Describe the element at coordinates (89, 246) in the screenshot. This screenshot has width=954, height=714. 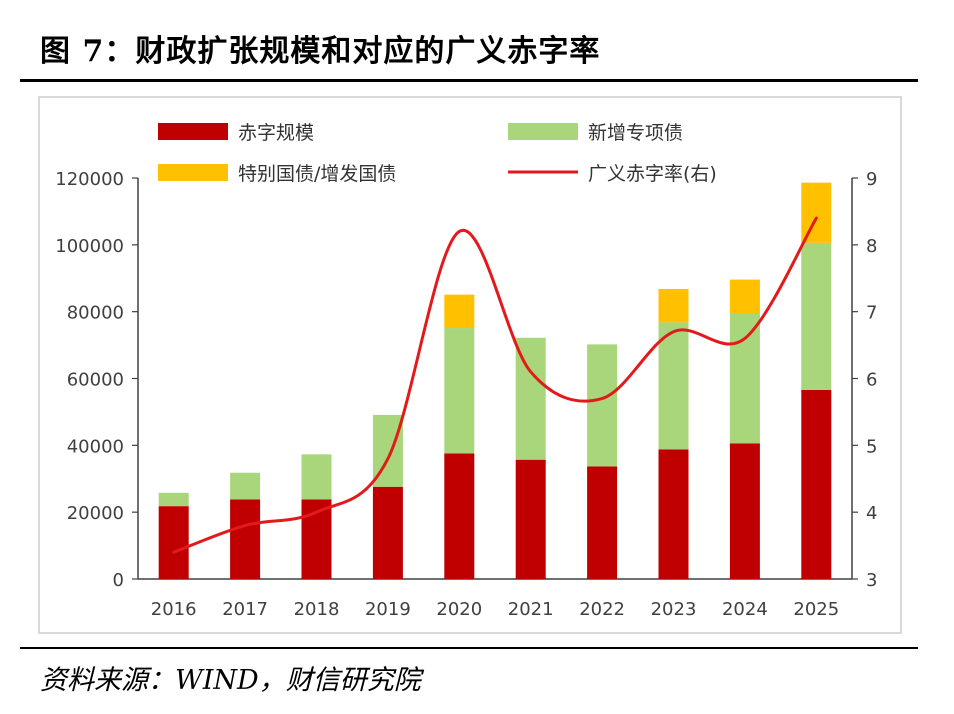
I see `y-left-tick-label: 100000` at that location.